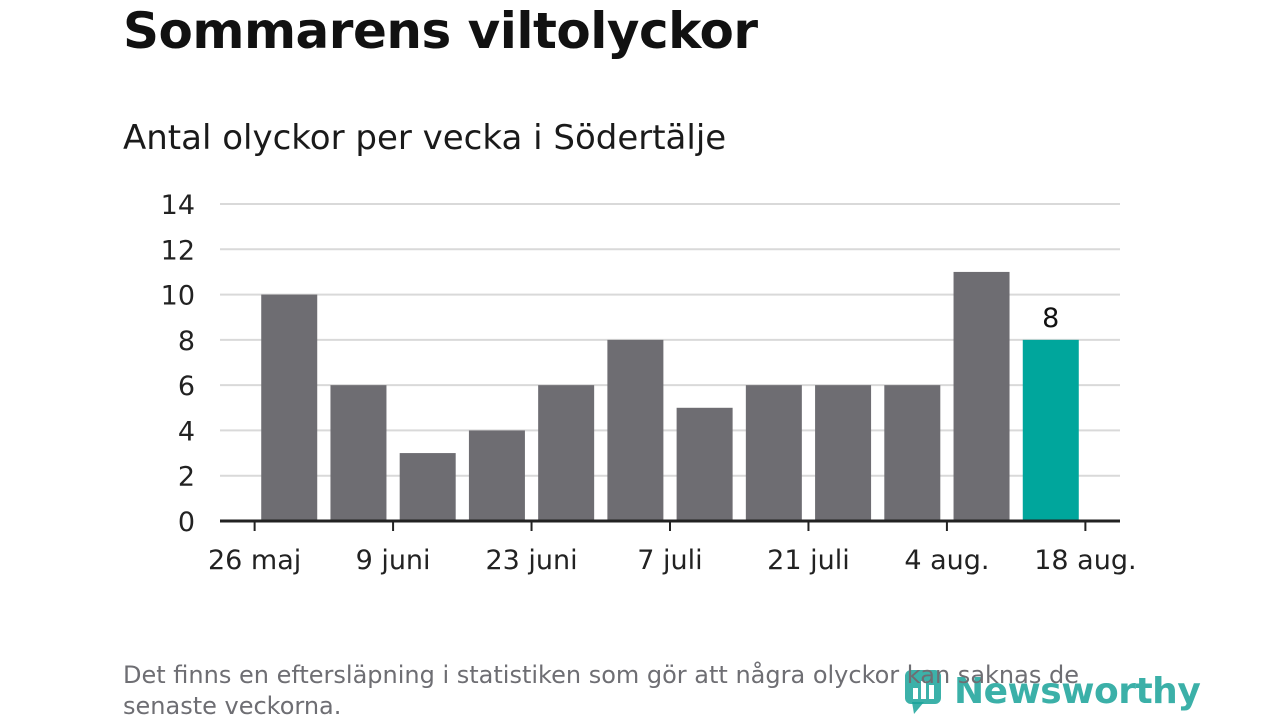  Describe the element at coordinates (178, 205) in the screenshot. I see `y-tick-label: 14` at that location.